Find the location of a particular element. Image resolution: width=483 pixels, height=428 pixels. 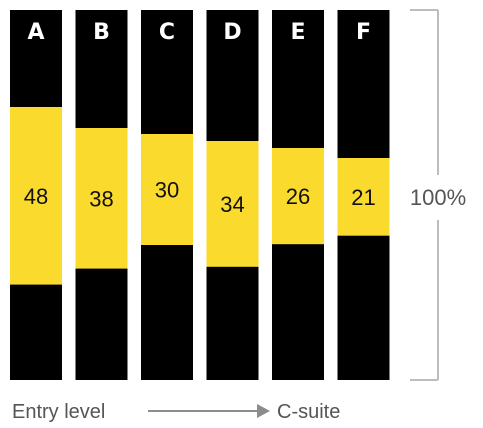

scale-bracket: 100% is located at coordinates (438, 195).